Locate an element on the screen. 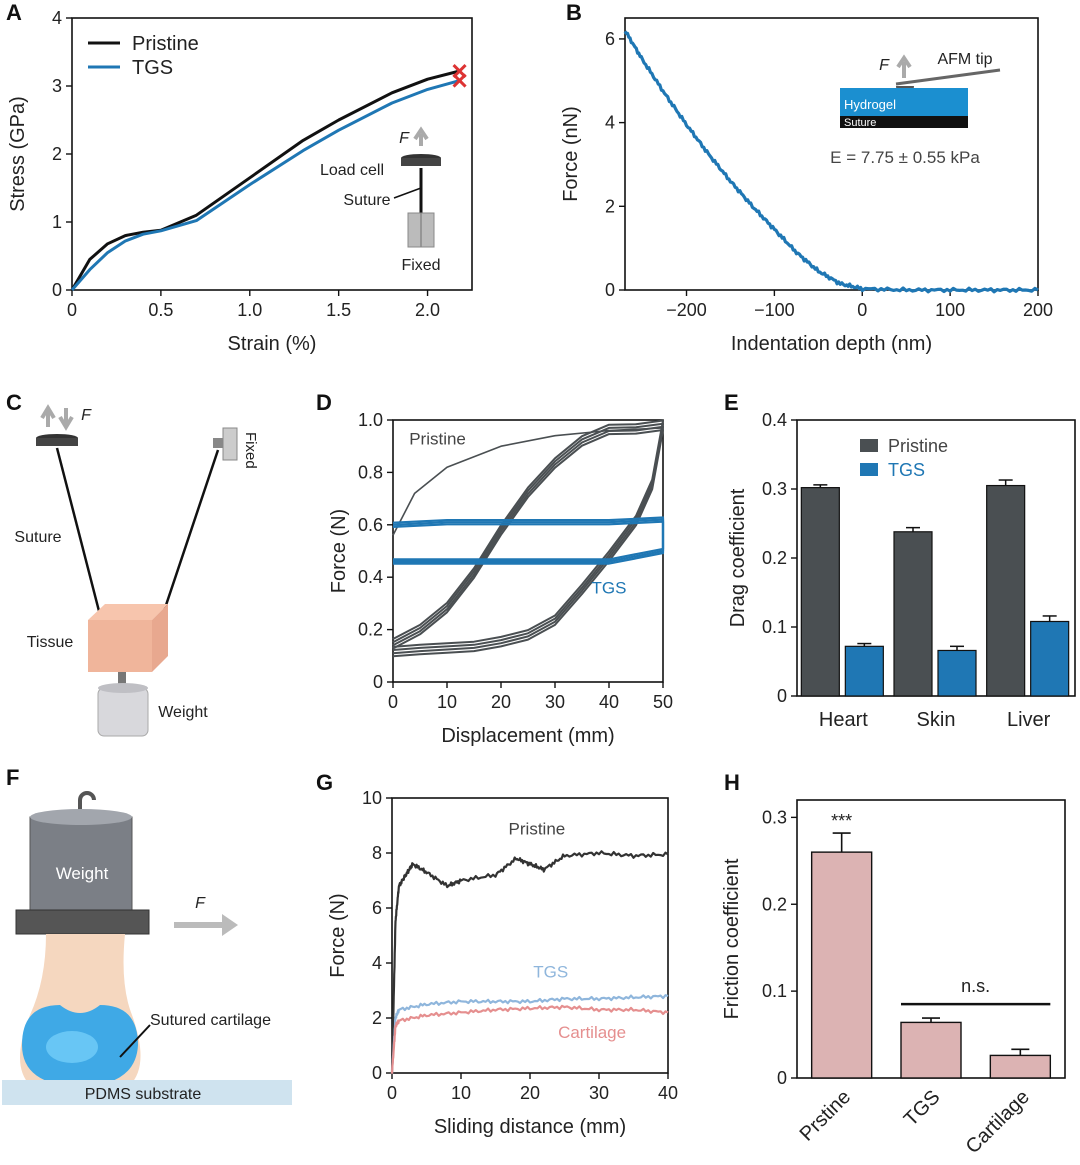 This screenshot has width=1080, height=1165. force-arrow-icon is located at coordinates (206, 925).